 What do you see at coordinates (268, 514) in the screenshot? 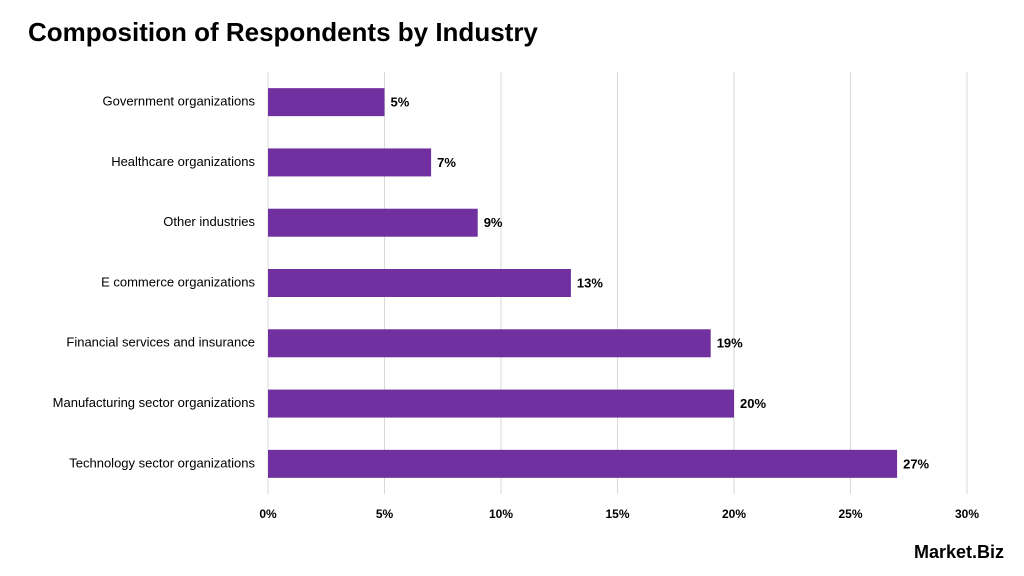
I see `x-tick-label: 0%` at bounding box center [268, 514].